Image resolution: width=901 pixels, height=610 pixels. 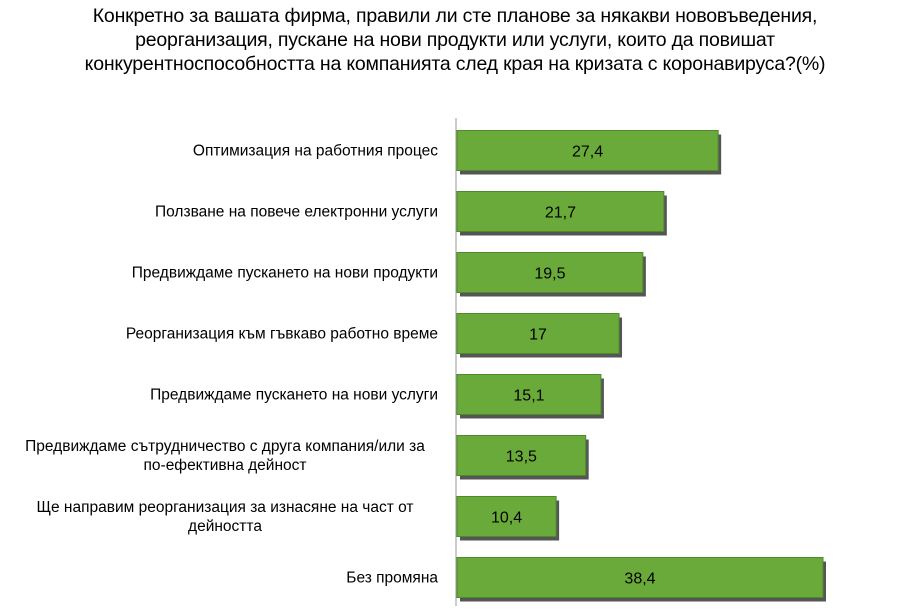 What do you see at coordinates (315, 151) in the screenshot?
I see `category-label: Оптимизация на работния процес` at bounding box center [315, 151].